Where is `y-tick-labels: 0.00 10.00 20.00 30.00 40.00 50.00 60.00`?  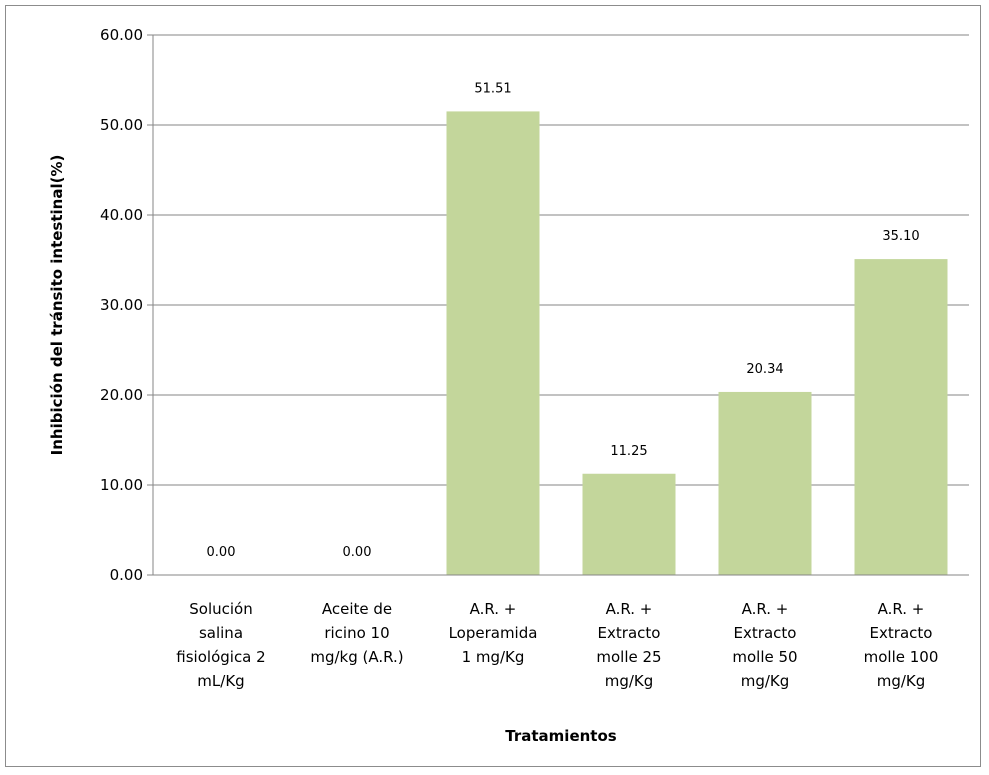
y-tick-labels: 0.00 10.00 20.00 30.00 40.00 50.00 60.00 is located at coordinates (121, 305).